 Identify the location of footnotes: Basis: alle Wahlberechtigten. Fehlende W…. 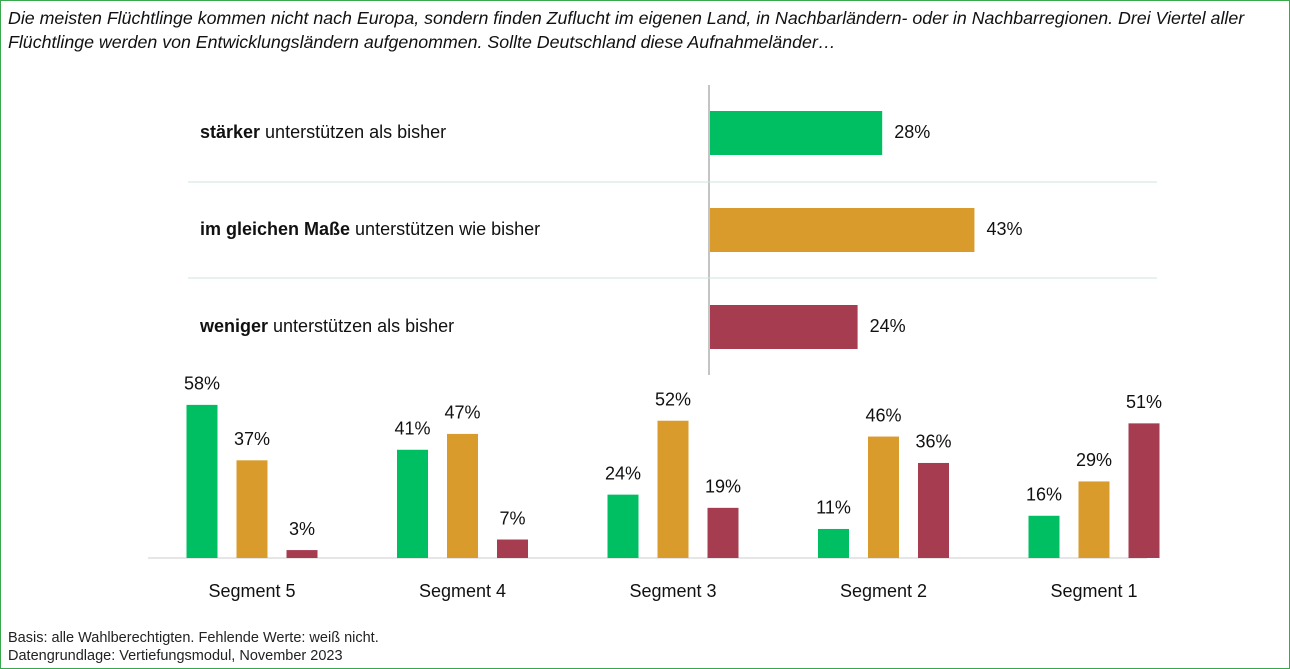
(193, 647).